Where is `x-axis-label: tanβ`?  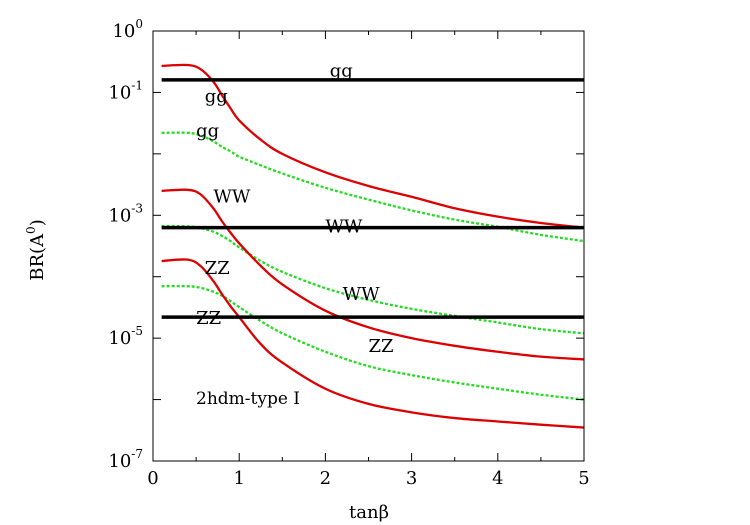
x-axis-label: tanβ is located at coordinates (369, 512).